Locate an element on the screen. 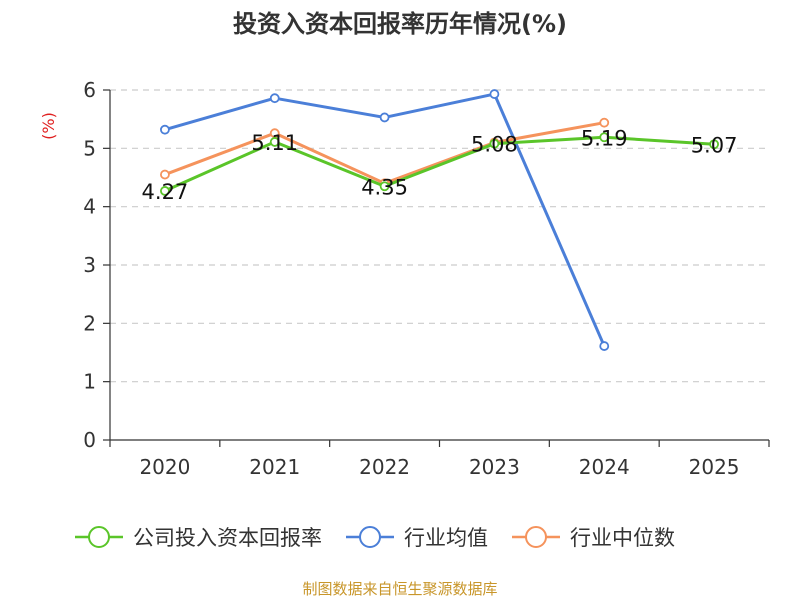 The width and height of the screenshot is (800, 600). y-axis-label: (%) is located at coordinates (48, 126).